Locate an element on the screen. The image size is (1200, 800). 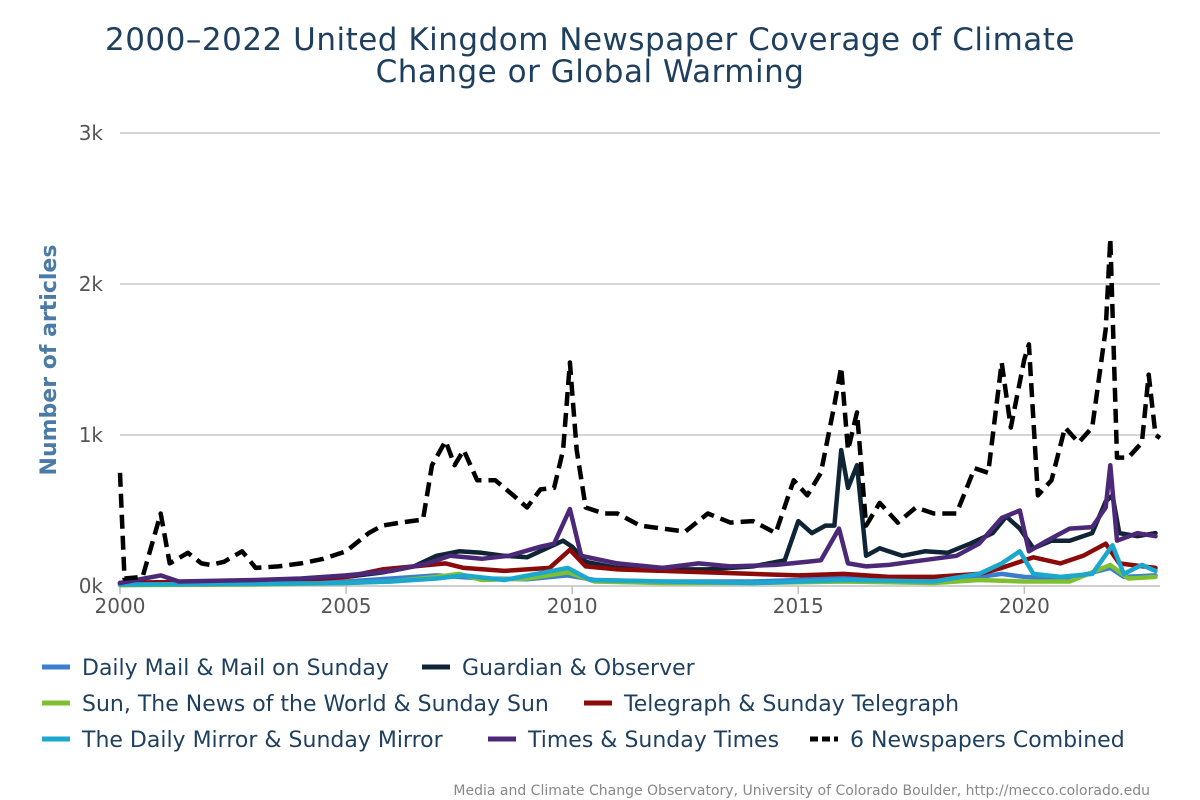
legend-label: 6 Newspapers Combined is located at coordinates (987, 740).